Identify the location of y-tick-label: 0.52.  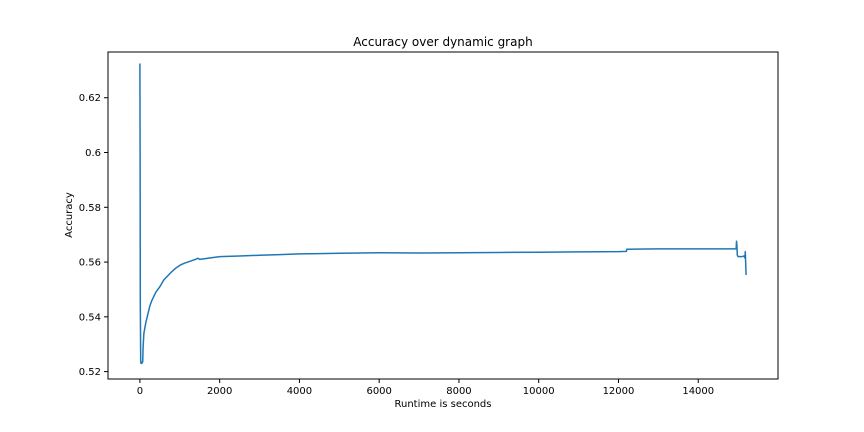
(90, 372).